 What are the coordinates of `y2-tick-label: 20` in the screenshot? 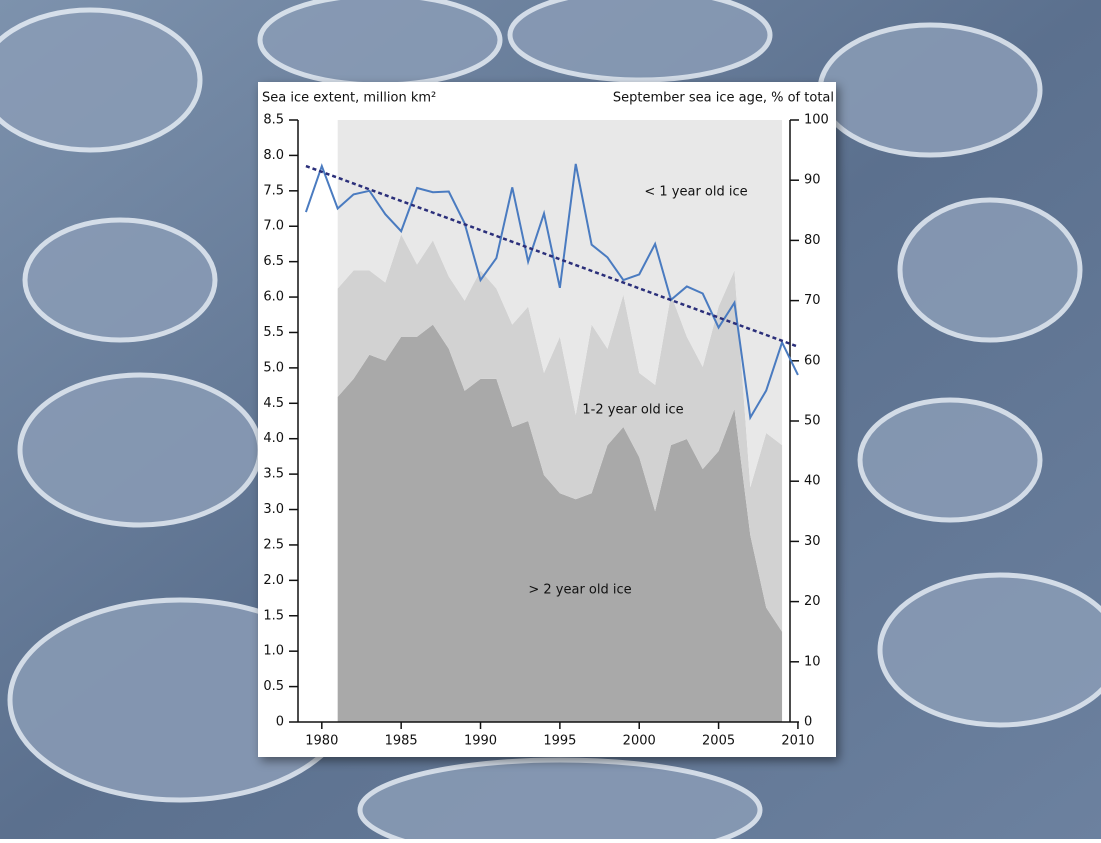 It's located at (812, 601).